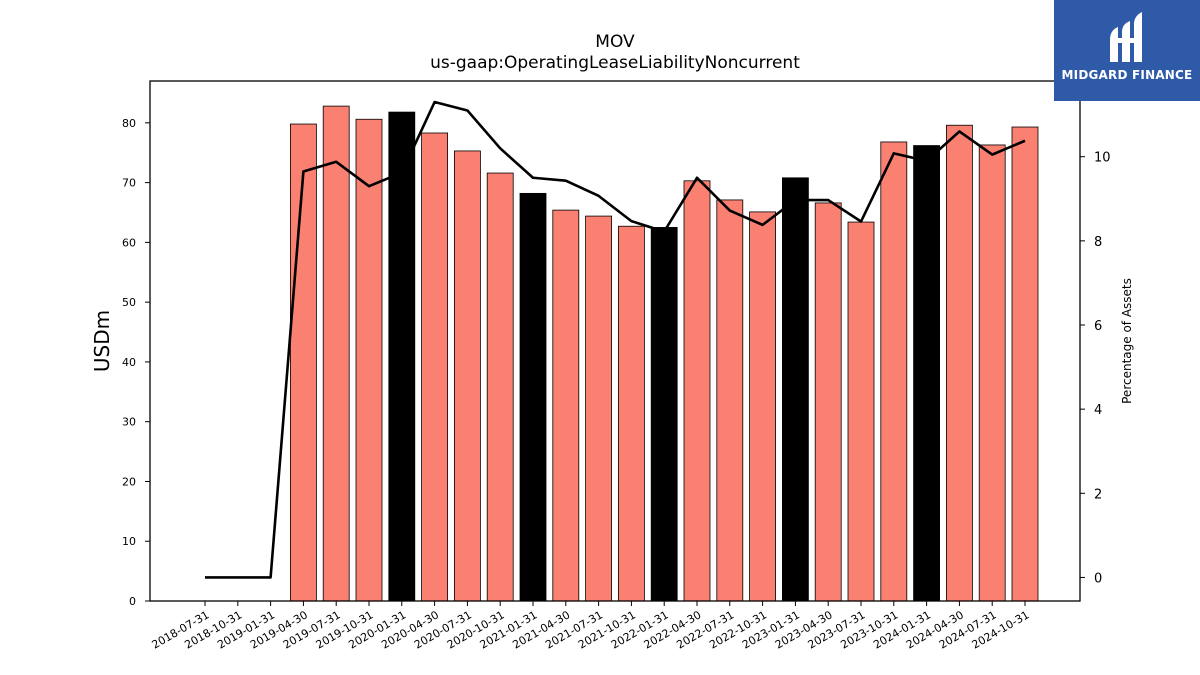  Describe the element at coordinates (1095, 368) in the screenshot. I see `right-axis: 0 2 4 6 8 10` at that location.